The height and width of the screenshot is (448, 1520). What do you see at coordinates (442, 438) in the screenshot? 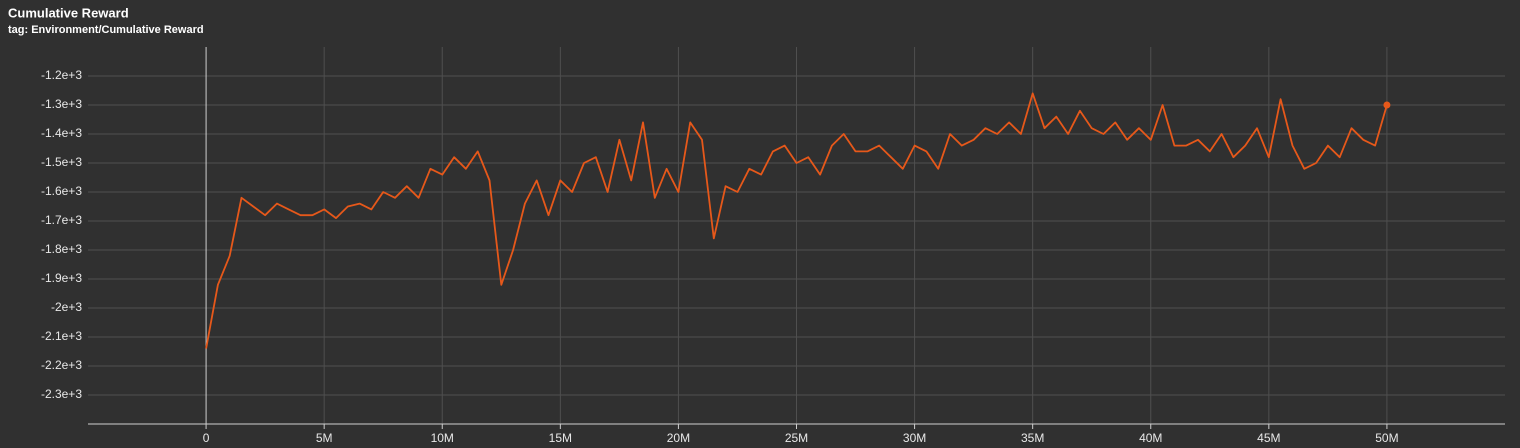
I see `x-tick-label: 10M` at bounding box center [442, 438].